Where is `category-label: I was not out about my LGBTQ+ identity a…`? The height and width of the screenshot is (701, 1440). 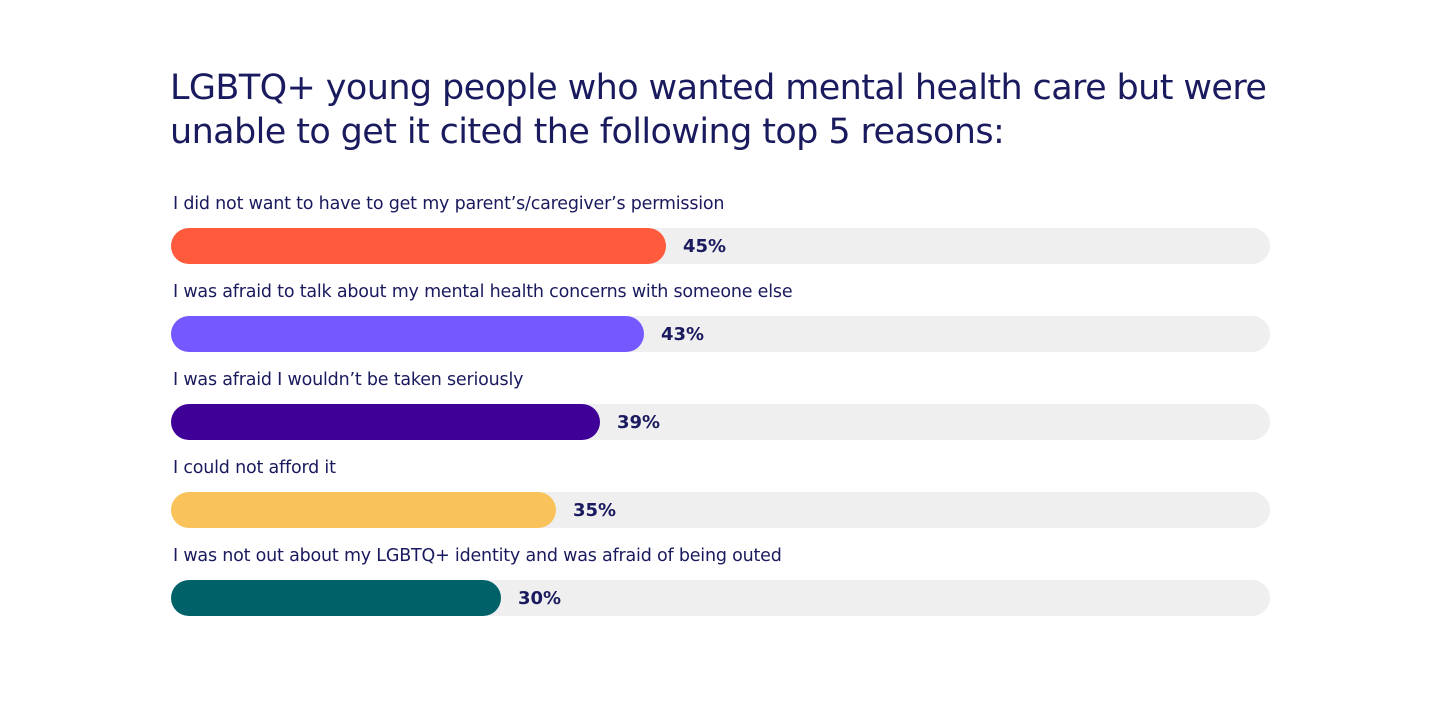 category-label: I was not out about my LGBTQ+ identity a… is located at coordinates (477, 556).